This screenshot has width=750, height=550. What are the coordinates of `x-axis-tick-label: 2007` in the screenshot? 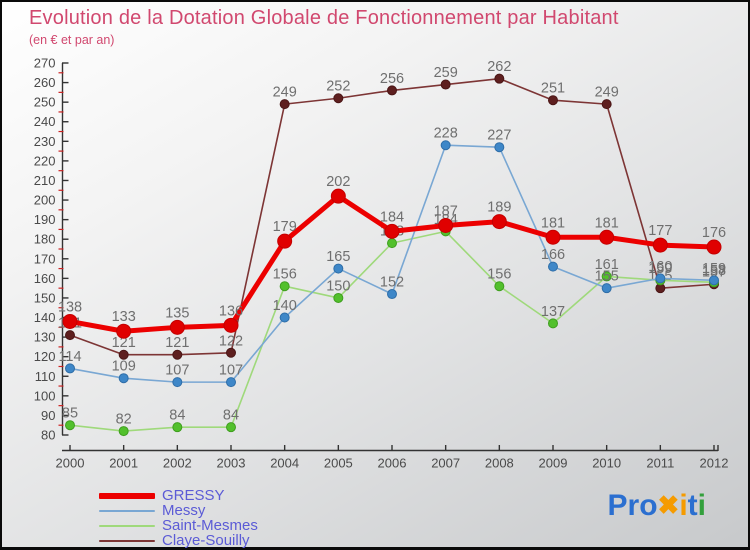 It's located at (445, 463).